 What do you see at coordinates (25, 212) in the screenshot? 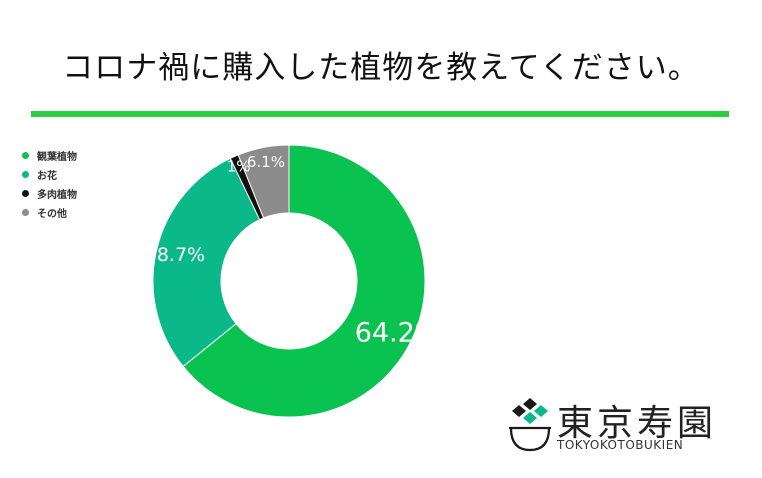
I see `legend-dot-other` at bounding box center [25, 212].